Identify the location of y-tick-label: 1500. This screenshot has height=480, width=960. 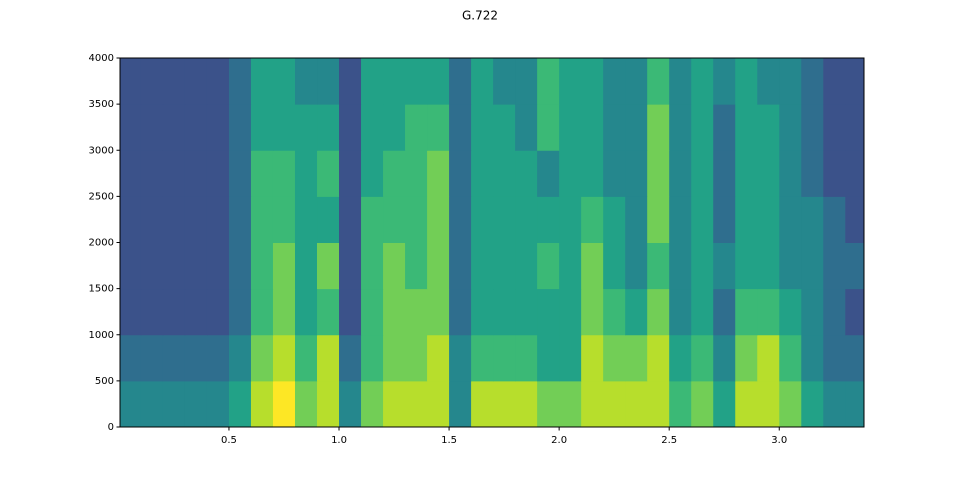
(101, 289).